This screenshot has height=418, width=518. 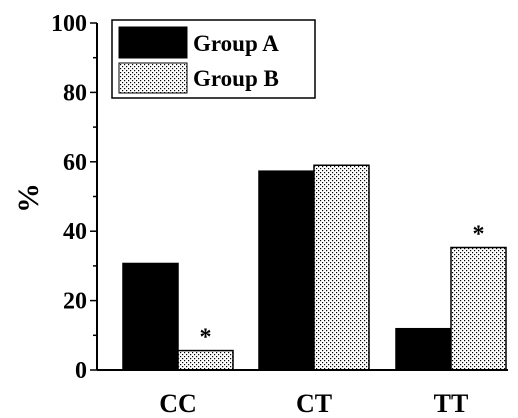 What do you see at coordinates (213, 59) in the screenshot?
I see `legend: Group A Group B` at bounding box center [213, 59].